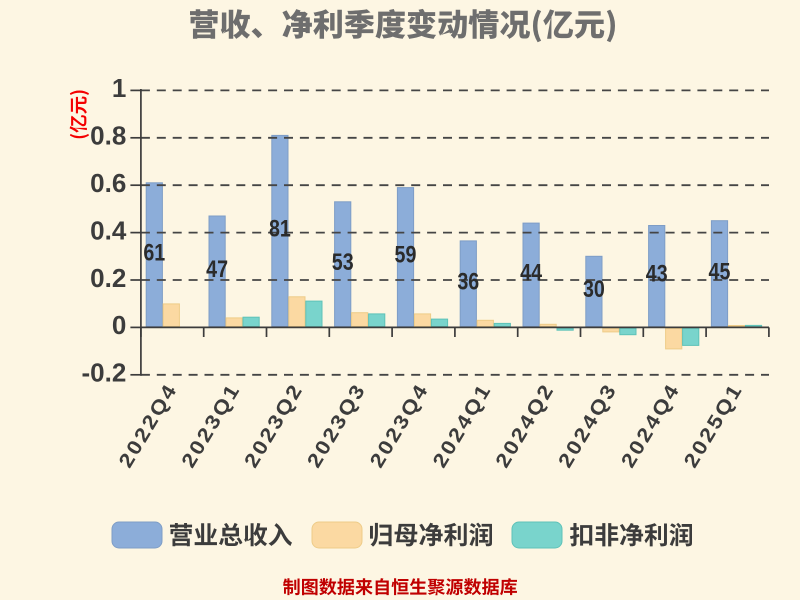 The width and height of the screenshot is (800, 600). I want to click on svg-text: 81, so click(280, 228).